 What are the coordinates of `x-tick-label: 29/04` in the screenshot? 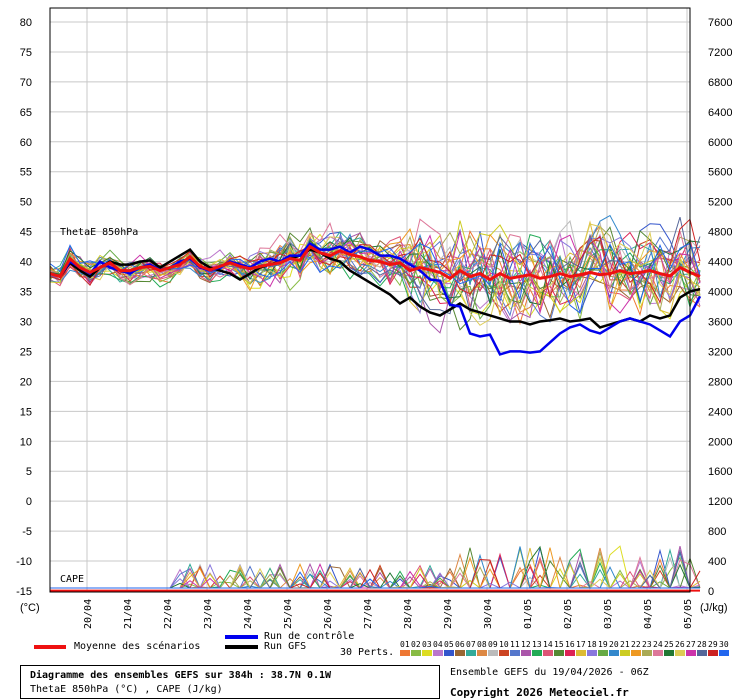 It's located at (448, 614).